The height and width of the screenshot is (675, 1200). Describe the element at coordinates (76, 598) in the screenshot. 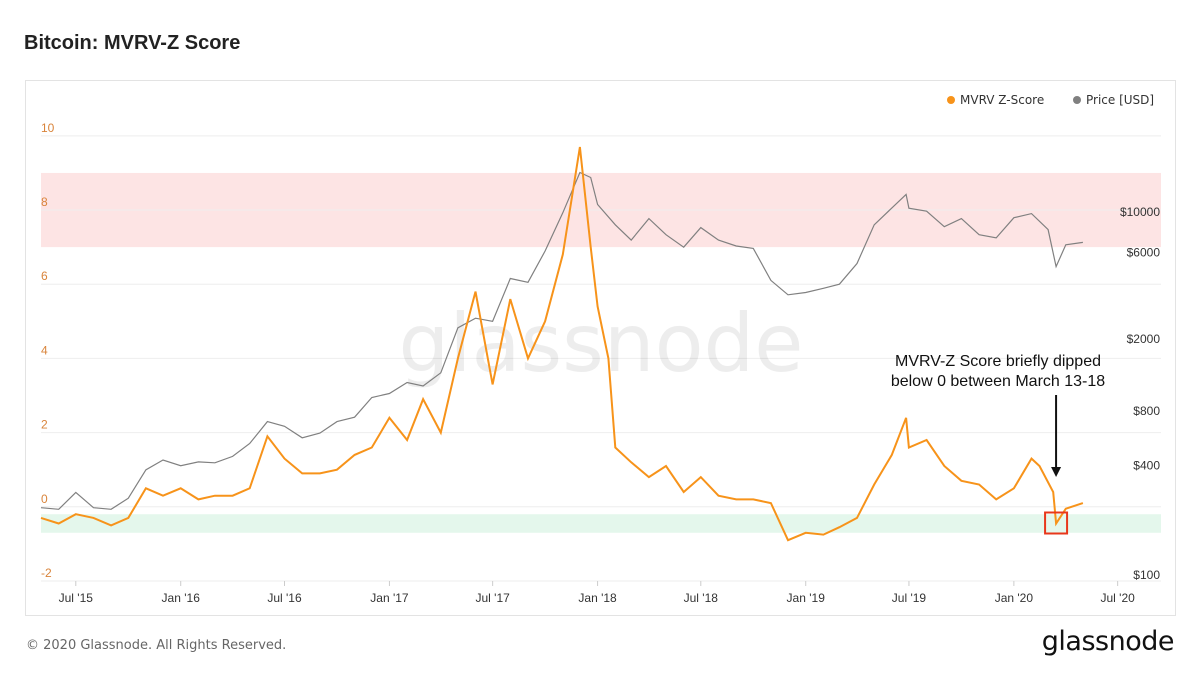

I see `x-tick-label: Jul '15` at that location.